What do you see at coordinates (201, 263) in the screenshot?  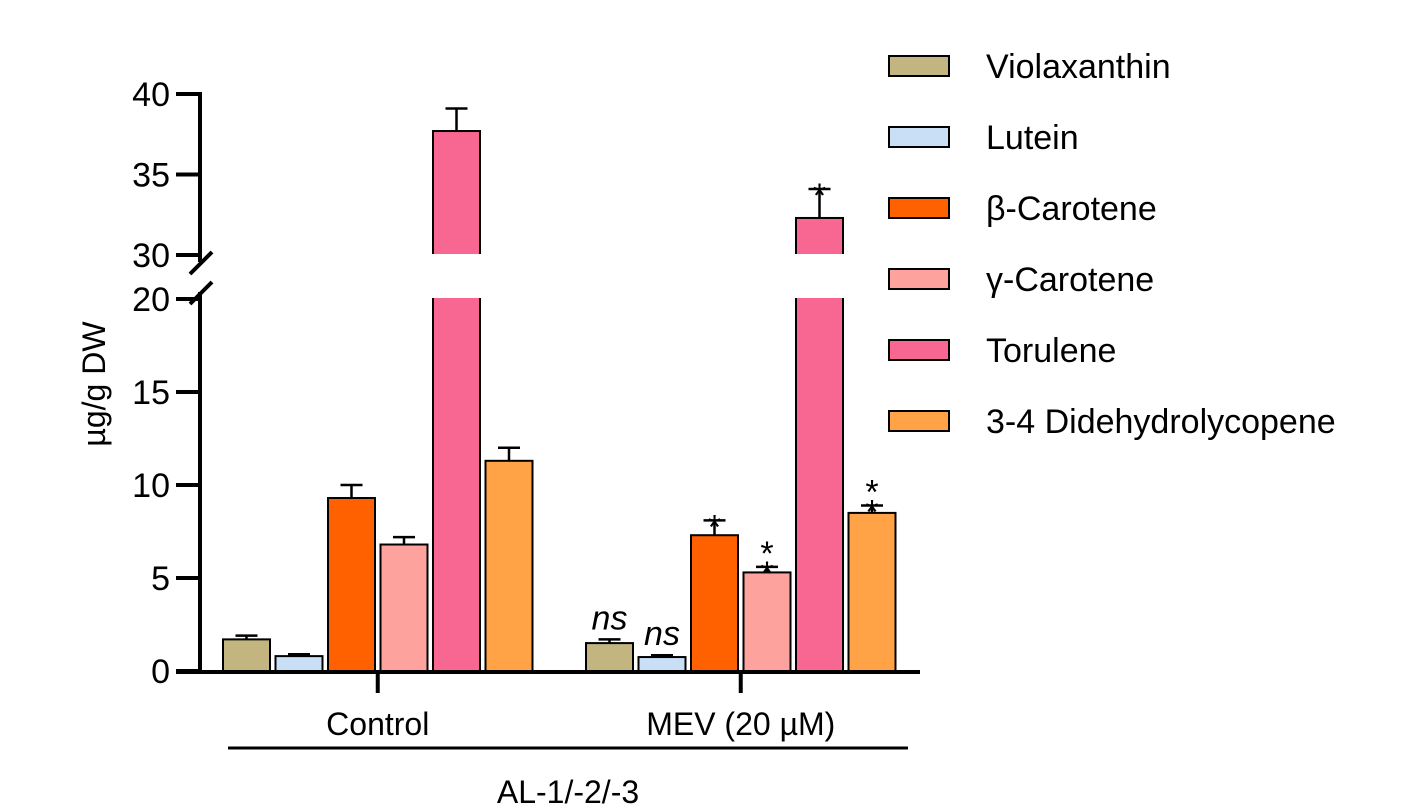 I see `axis-break-mark` at bounding box center [201, 263].